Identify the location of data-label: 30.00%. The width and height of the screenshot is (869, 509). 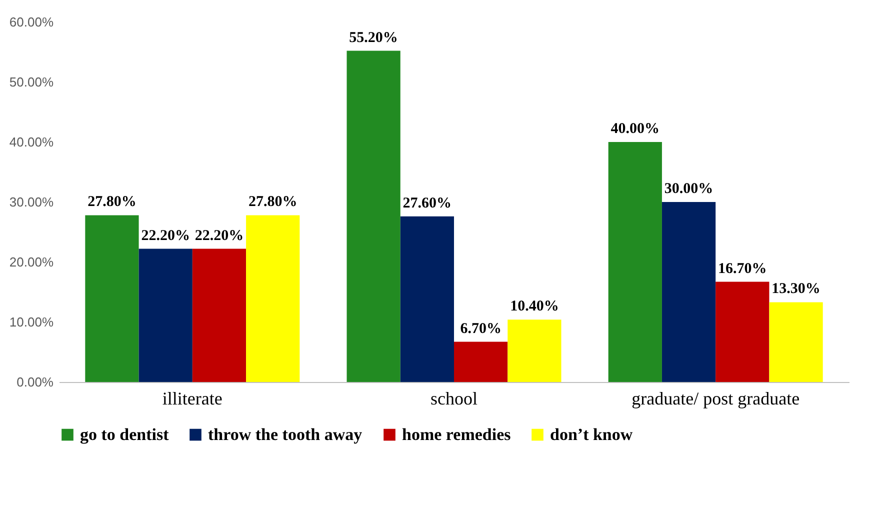
(689, 189).